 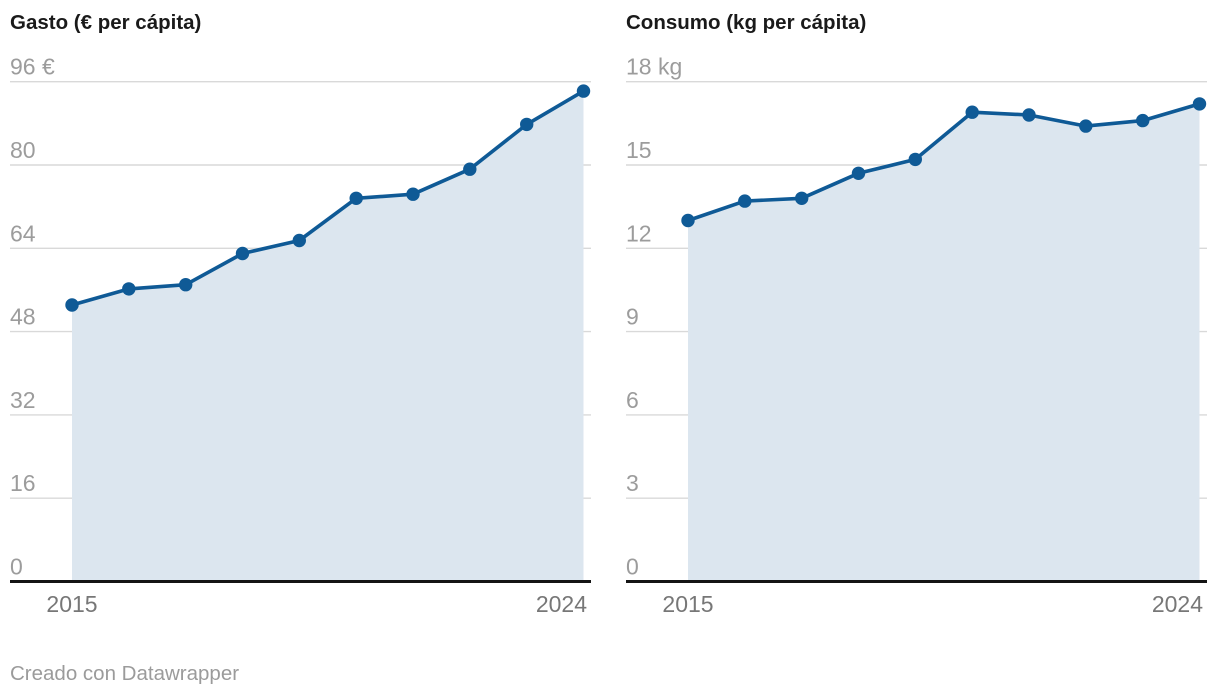 I want to click on chart-title: Consumo (kg per cápita), so click(x=746, y=22).